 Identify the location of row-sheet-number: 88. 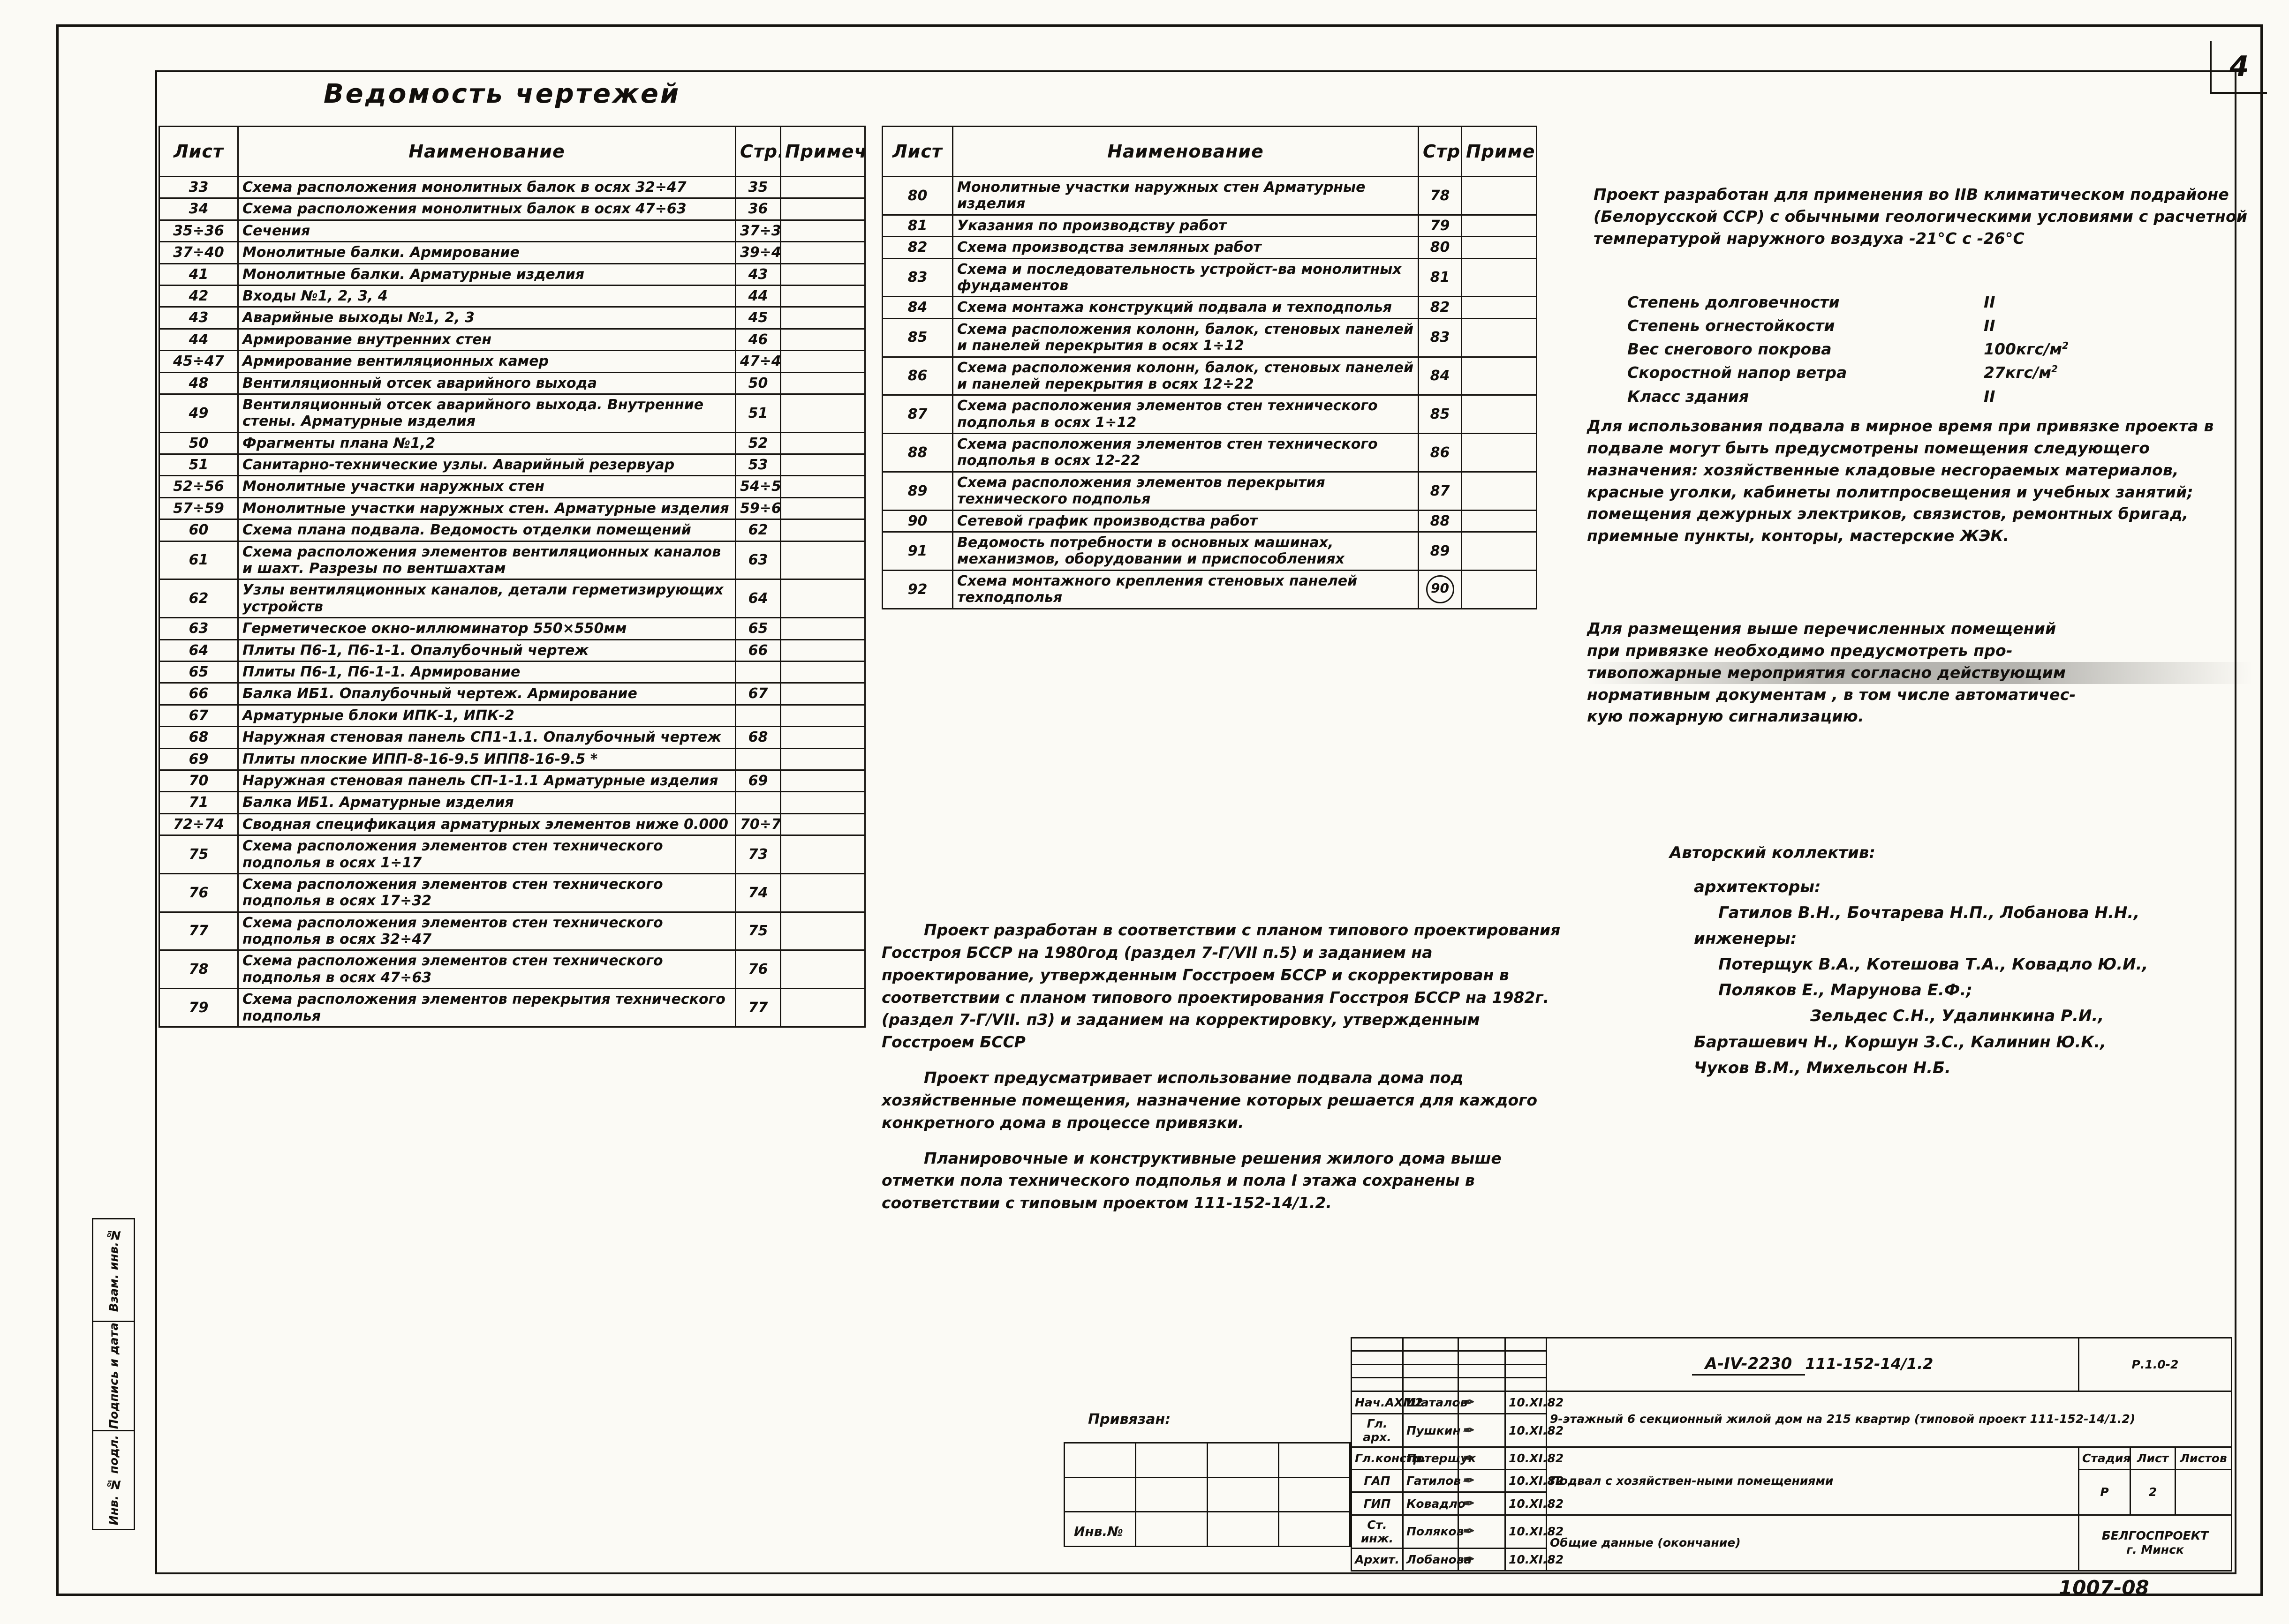
(918, 453).